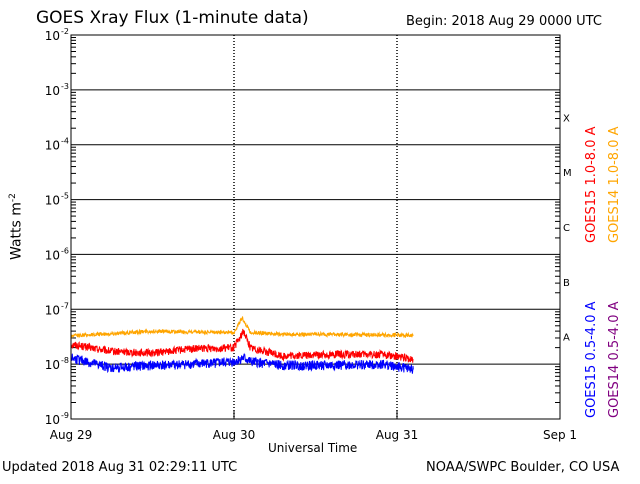 The image size is (640, 484). I want to click on flare-class-label: X, so click(566, 118).